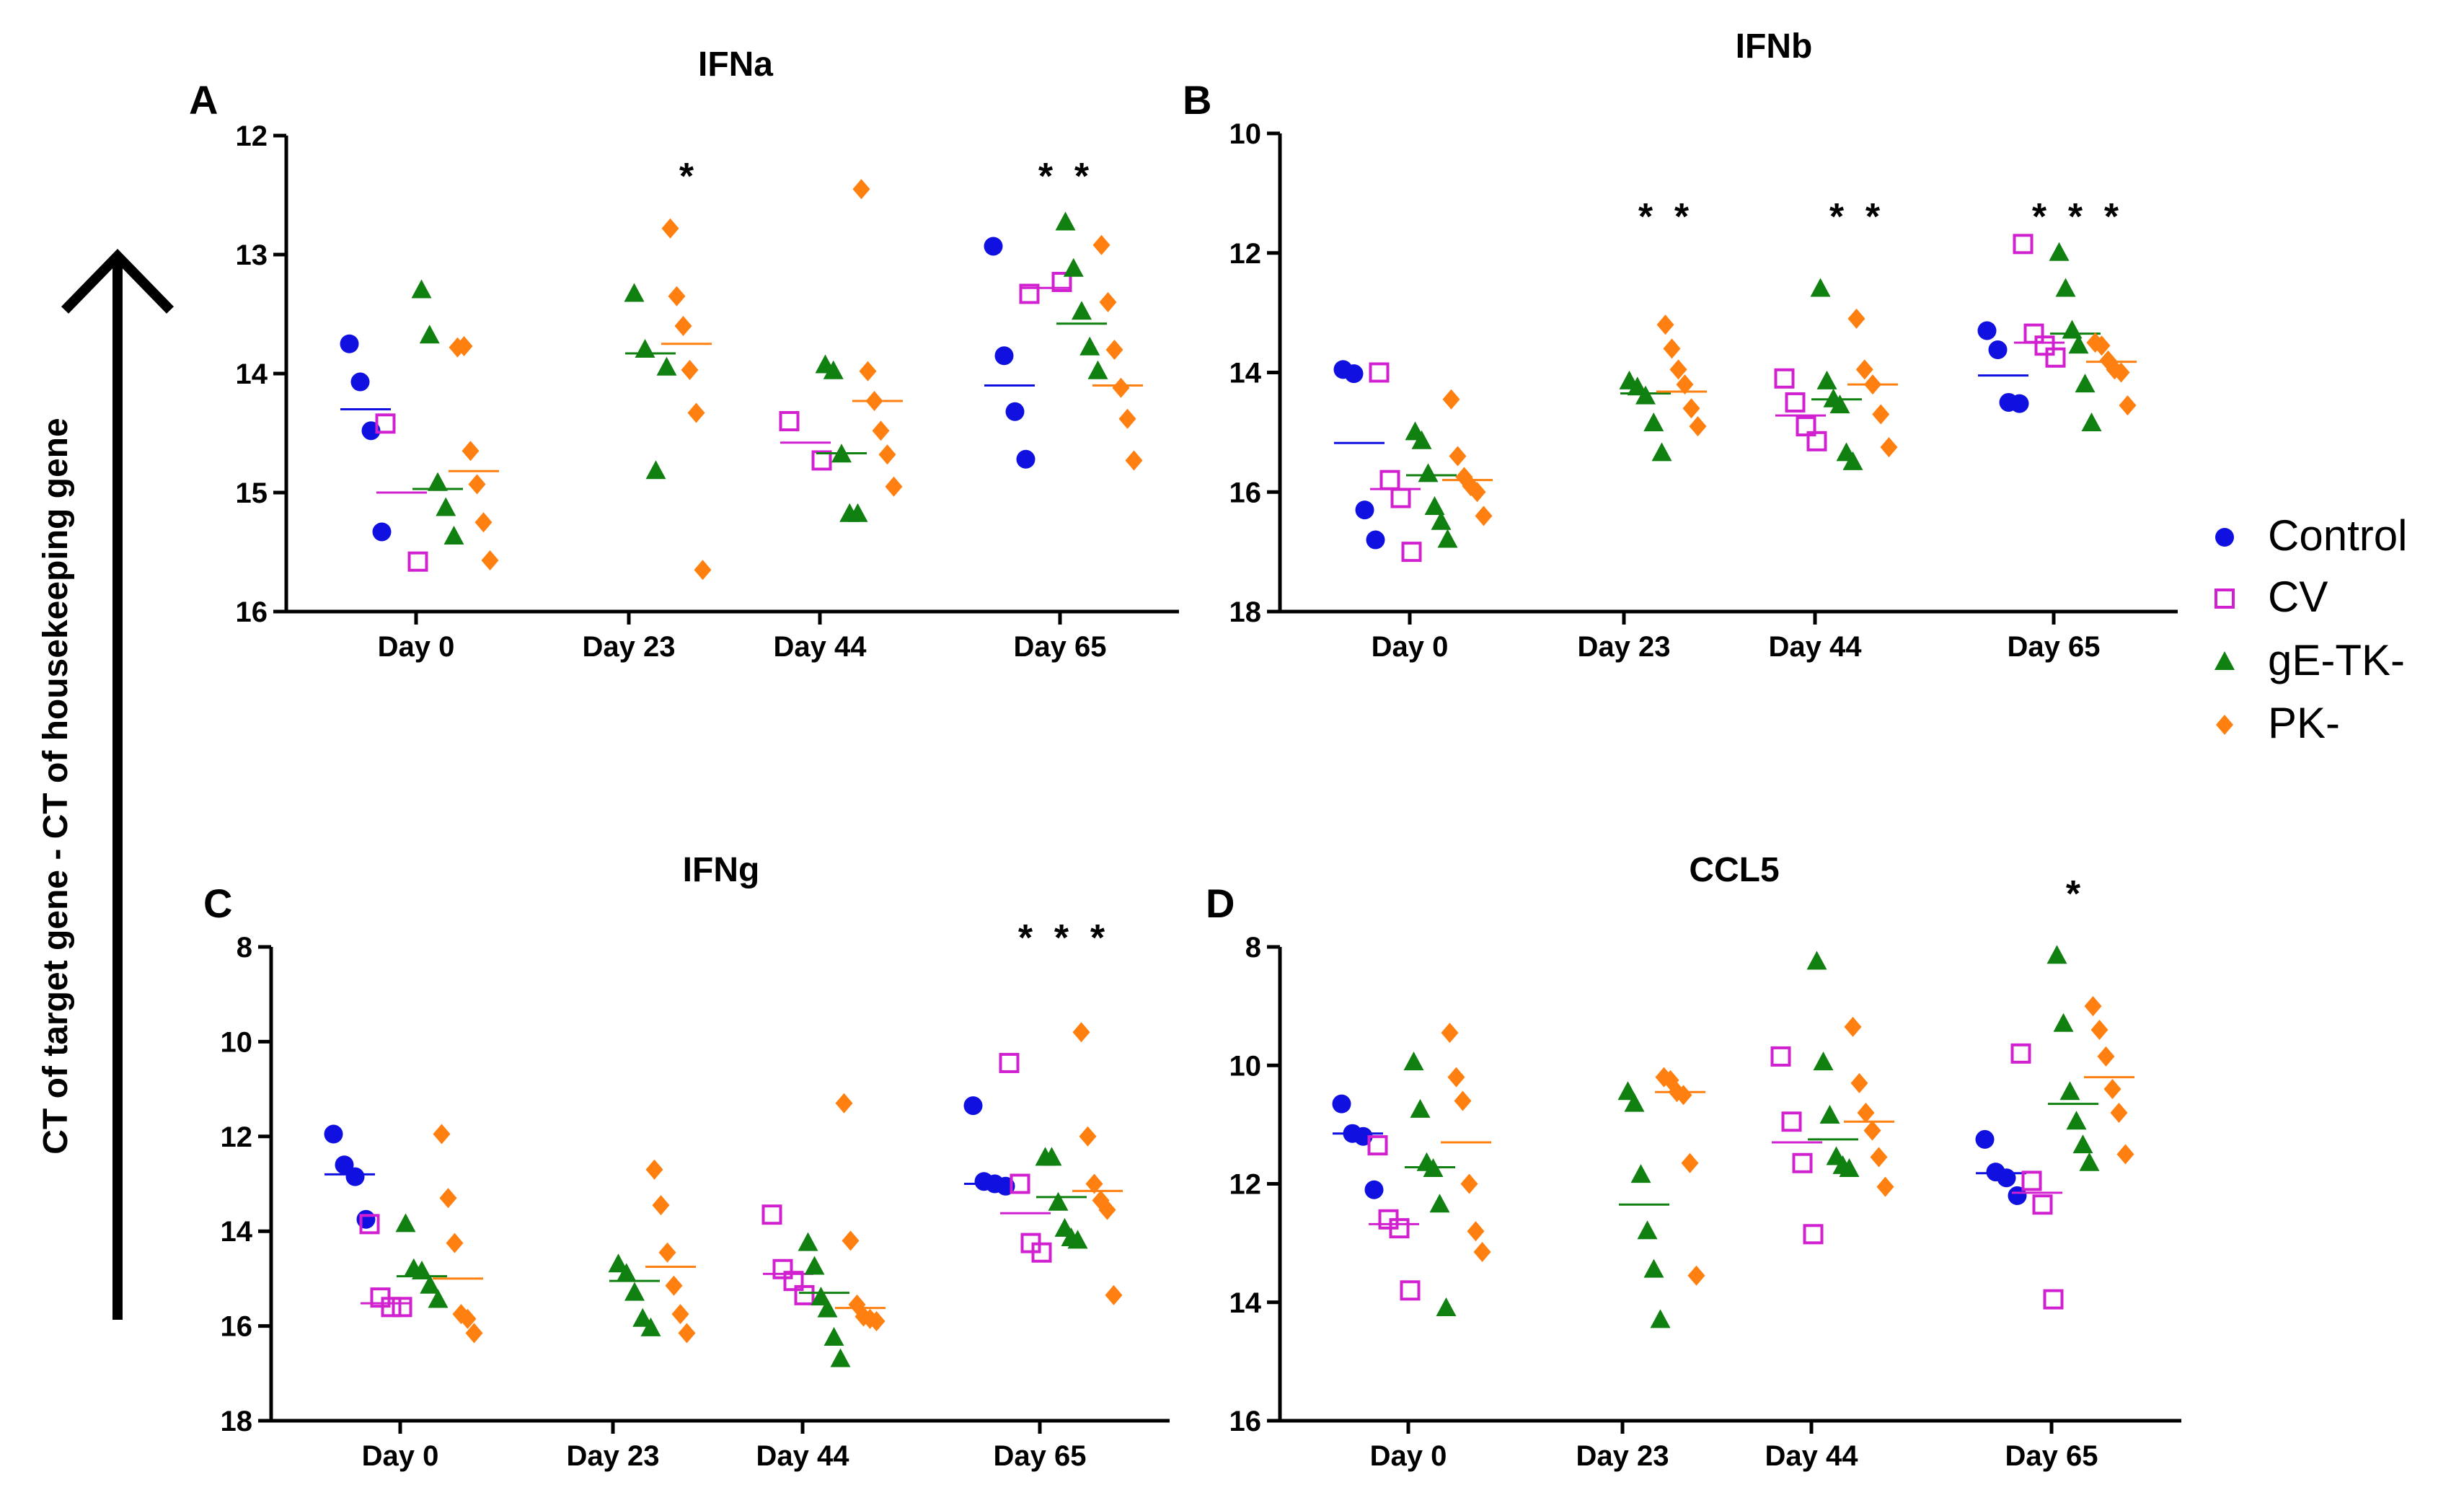  I want to click on panel-letter: C, so click(217, 903).